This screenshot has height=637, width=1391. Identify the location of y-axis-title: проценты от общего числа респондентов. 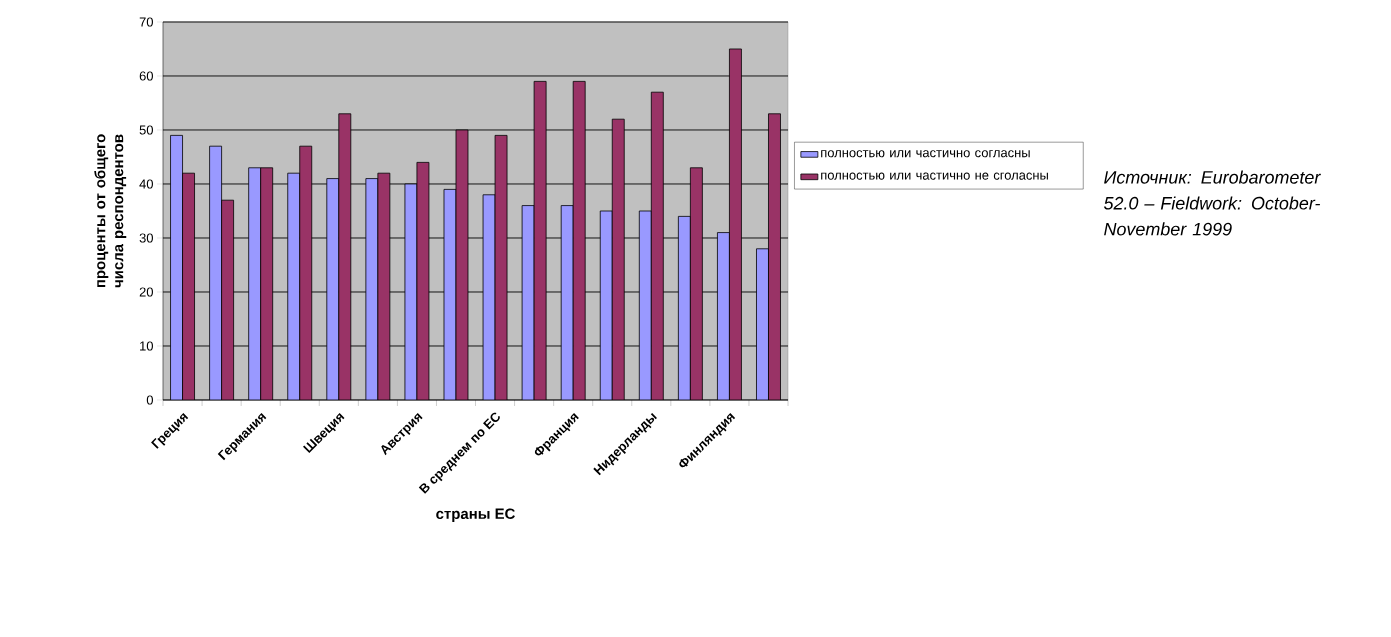
(110, 211).